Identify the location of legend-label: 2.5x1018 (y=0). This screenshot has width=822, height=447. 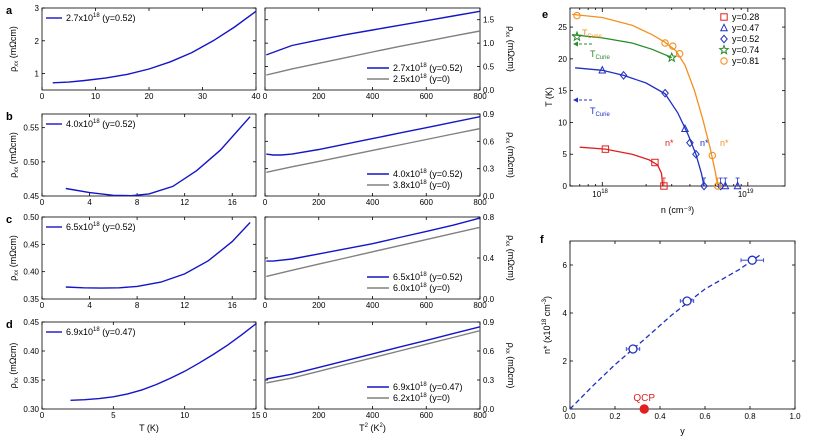
(421, 79).